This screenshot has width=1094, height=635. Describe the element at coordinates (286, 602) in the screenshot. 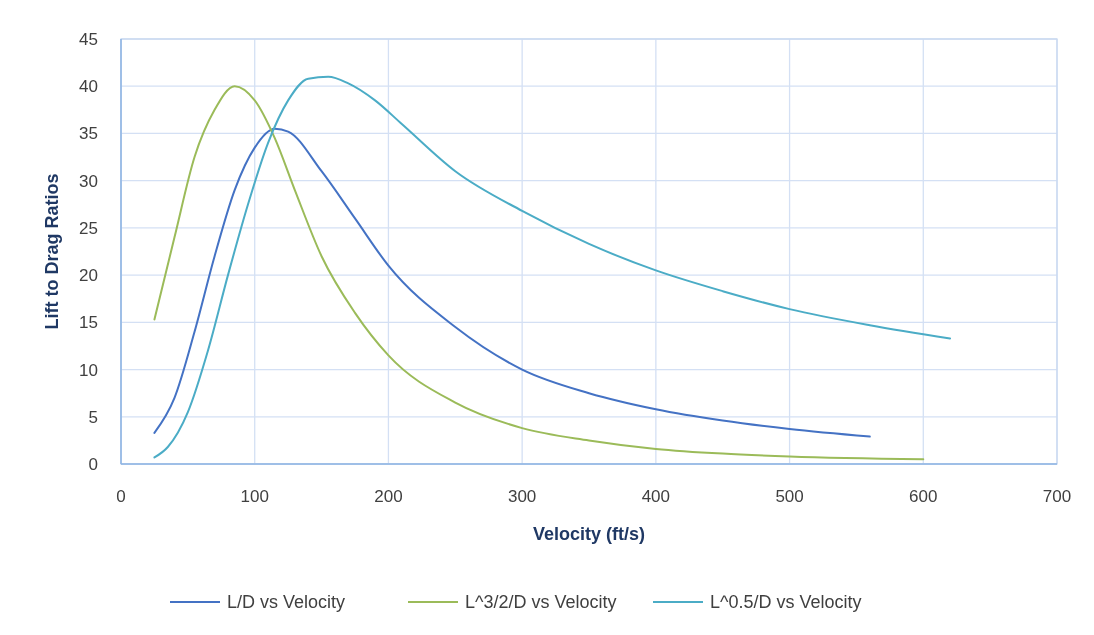

I see `legend-label: L/D vs Velocity` at that location.